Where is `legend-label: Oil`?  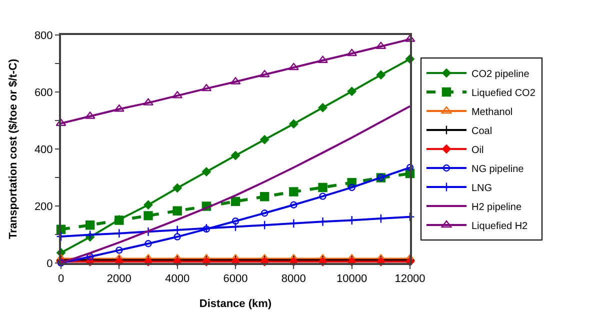
legend-label: Oil is located at coordinates (477, 150).